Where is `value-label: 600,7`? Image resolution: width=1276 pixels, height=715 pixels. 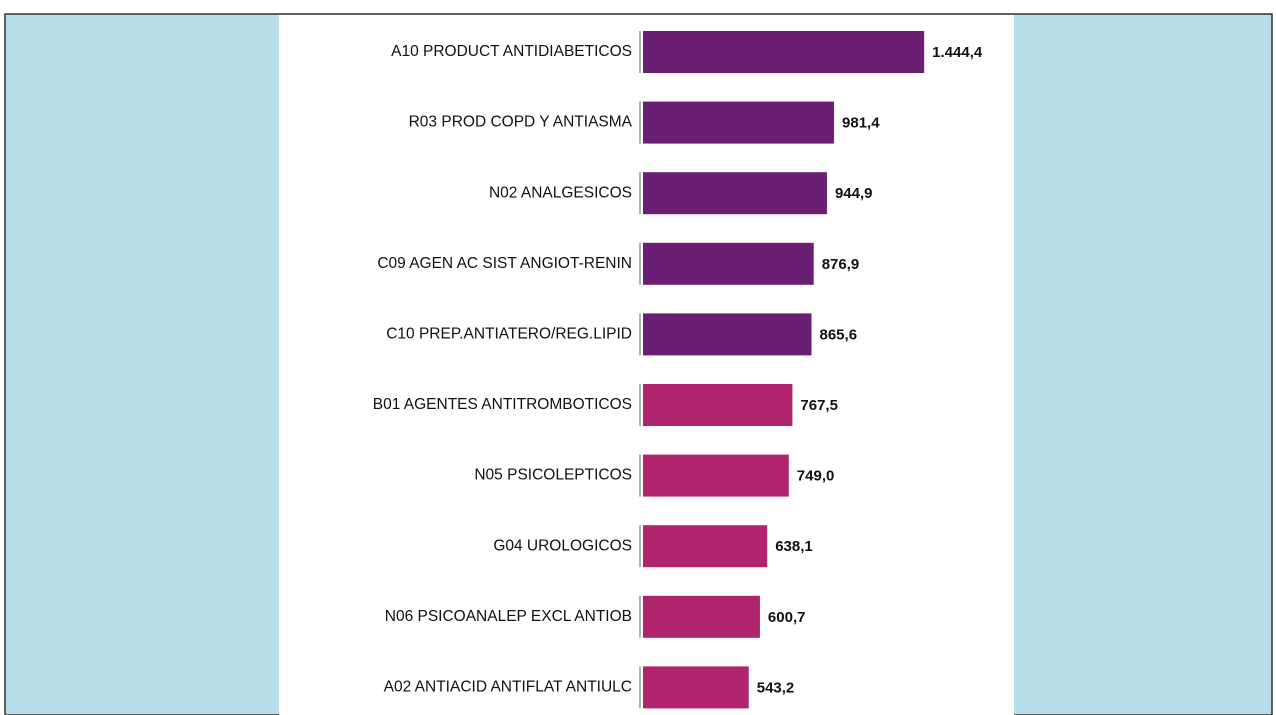 value-label: 600,7 is located at coordinates (787, 617).